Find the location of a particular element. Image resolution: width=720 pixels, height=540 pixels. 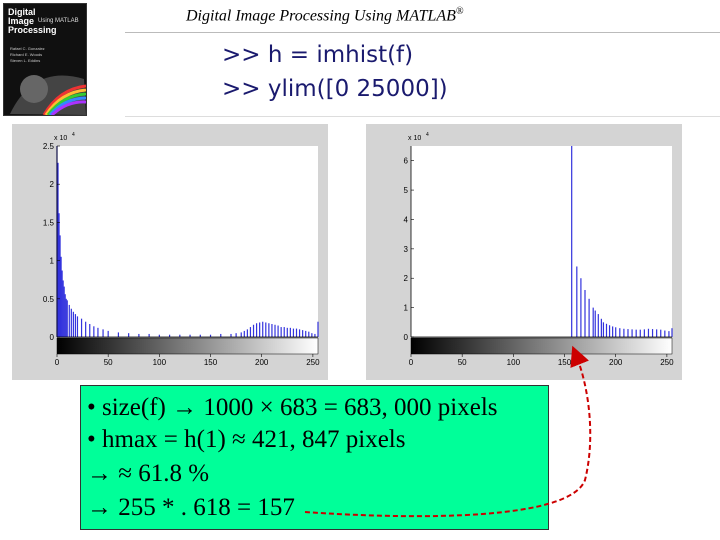

book-cover-art is located at coordinates (45, 59).